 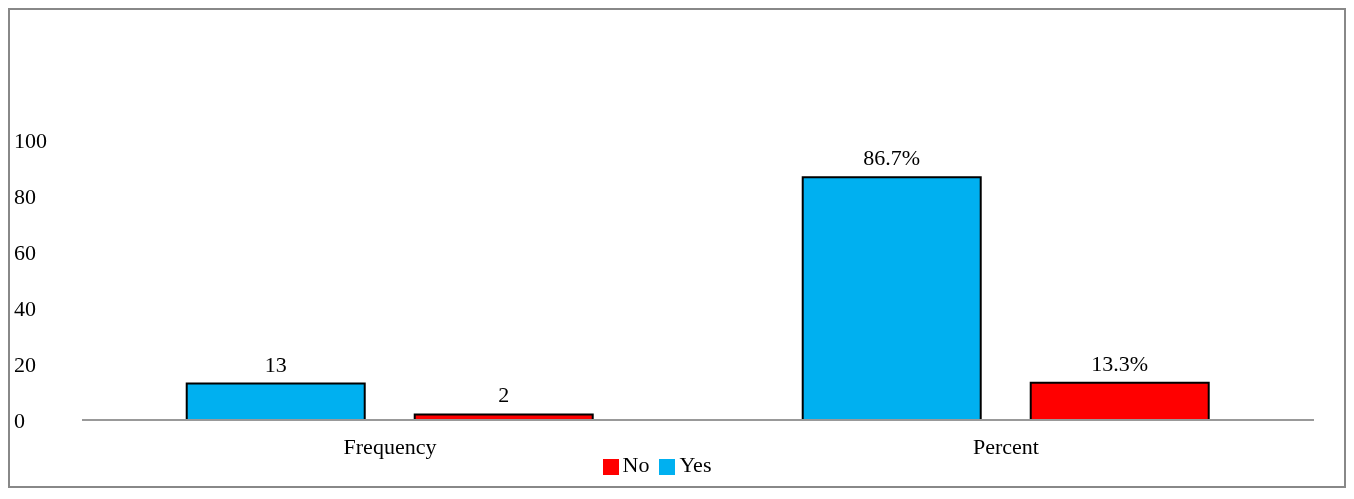 I want to click on y-tick-label: 100, so click(x=30, y=140).